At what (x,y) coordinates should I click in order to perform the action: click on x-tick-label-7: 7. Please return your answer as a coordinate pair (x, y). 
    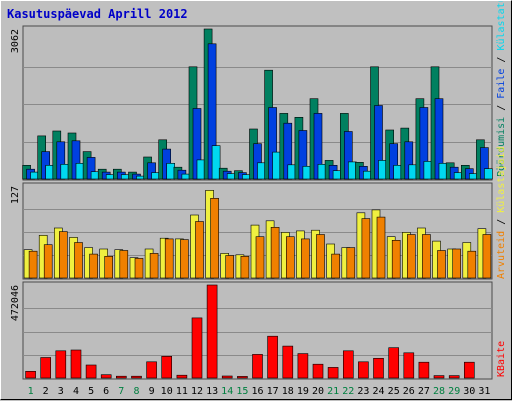
    Looking at the image, I should click on (121, 391).